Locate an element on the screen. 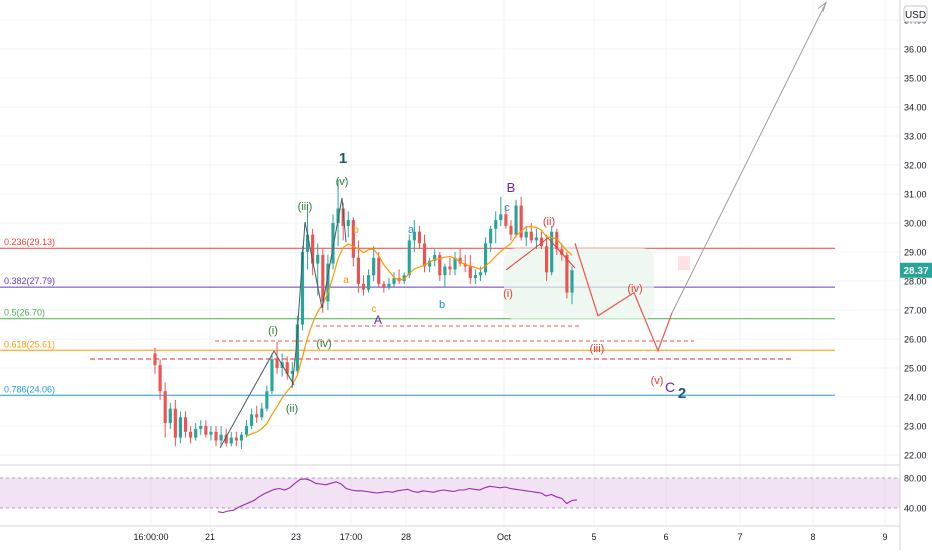 This screenshot has width=932, height=555. time-tick-label: 5 is located at coordinates (593, 537).